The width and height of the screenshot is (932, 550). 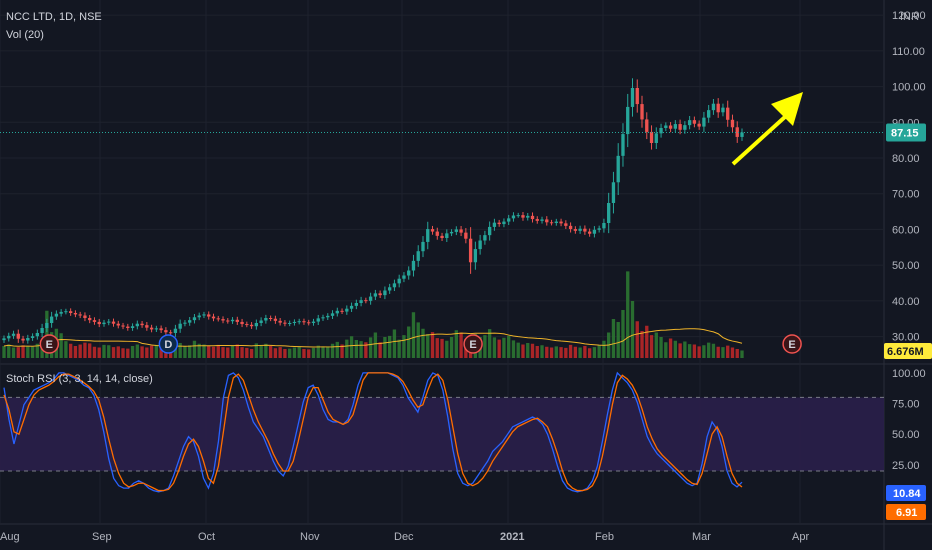 I want to click on stoch-d-tag-text: 6.91, so click(x=906, y=513).